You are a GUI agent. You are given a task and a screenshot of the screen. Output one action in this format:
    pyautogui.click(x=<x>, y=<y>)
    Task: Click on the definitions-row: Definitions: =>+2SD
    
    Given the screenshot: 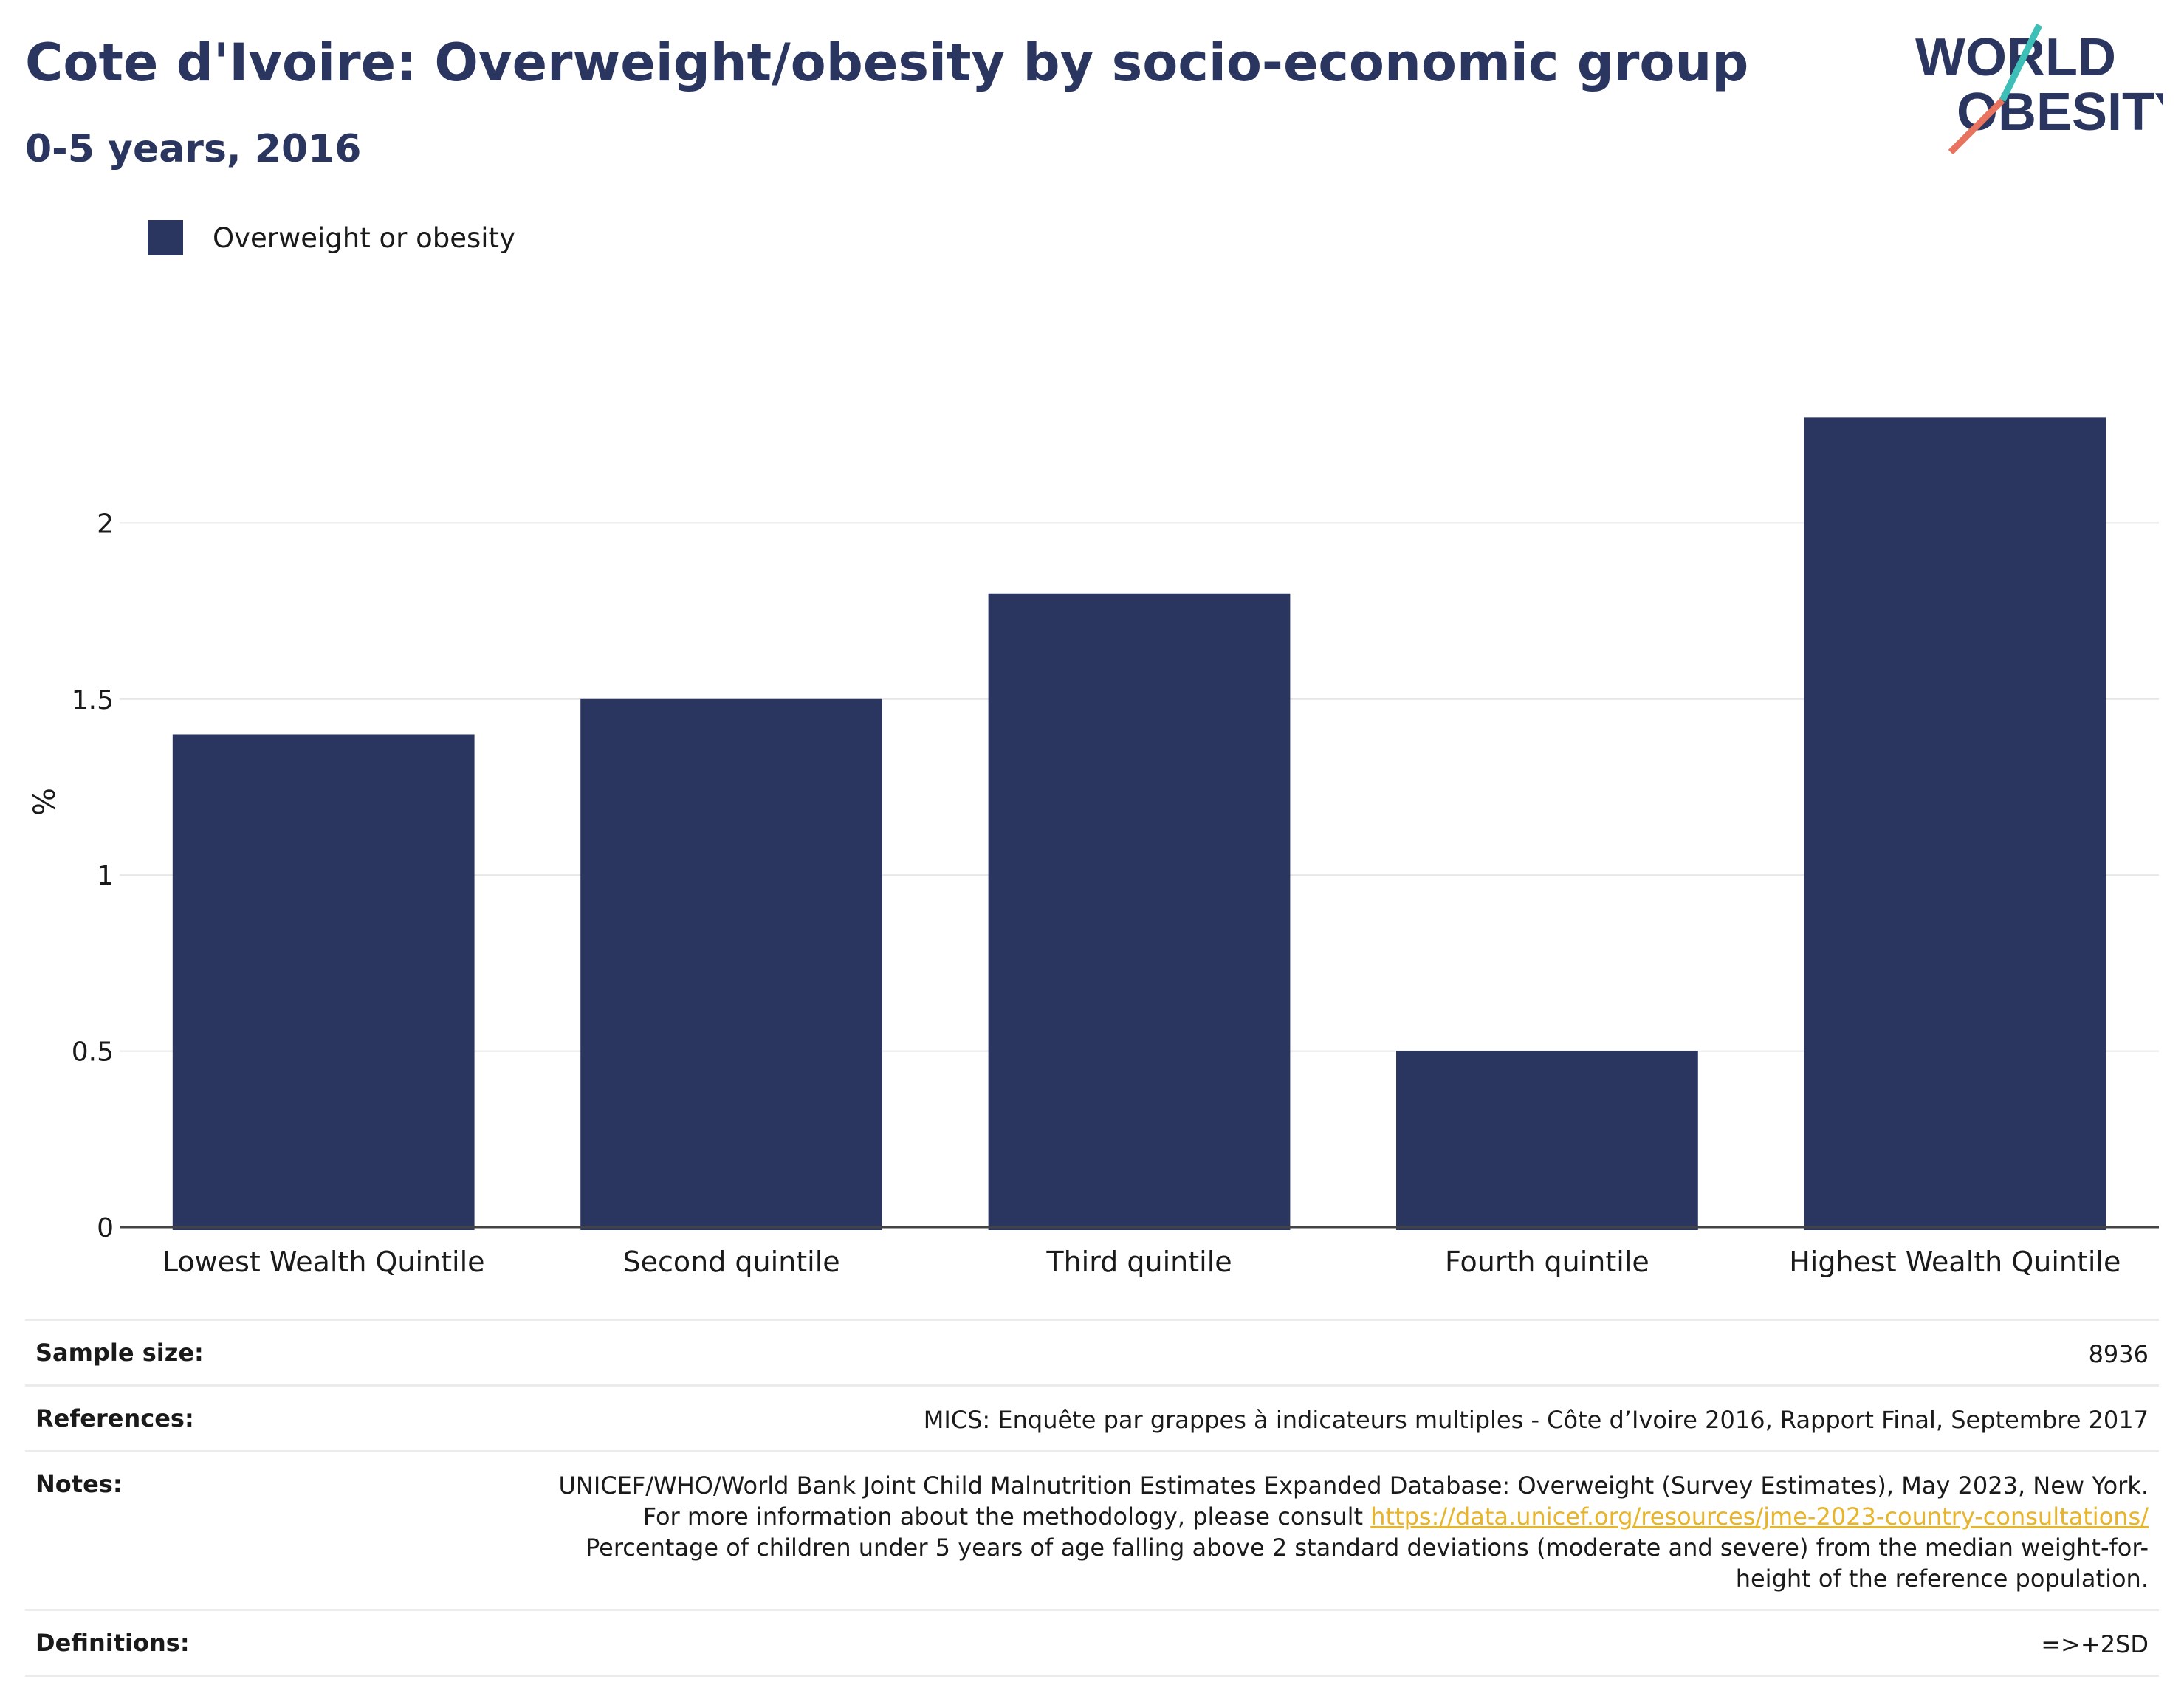 What is the action you would take?
    pyautogui.click(x=1092, y=1643)
    